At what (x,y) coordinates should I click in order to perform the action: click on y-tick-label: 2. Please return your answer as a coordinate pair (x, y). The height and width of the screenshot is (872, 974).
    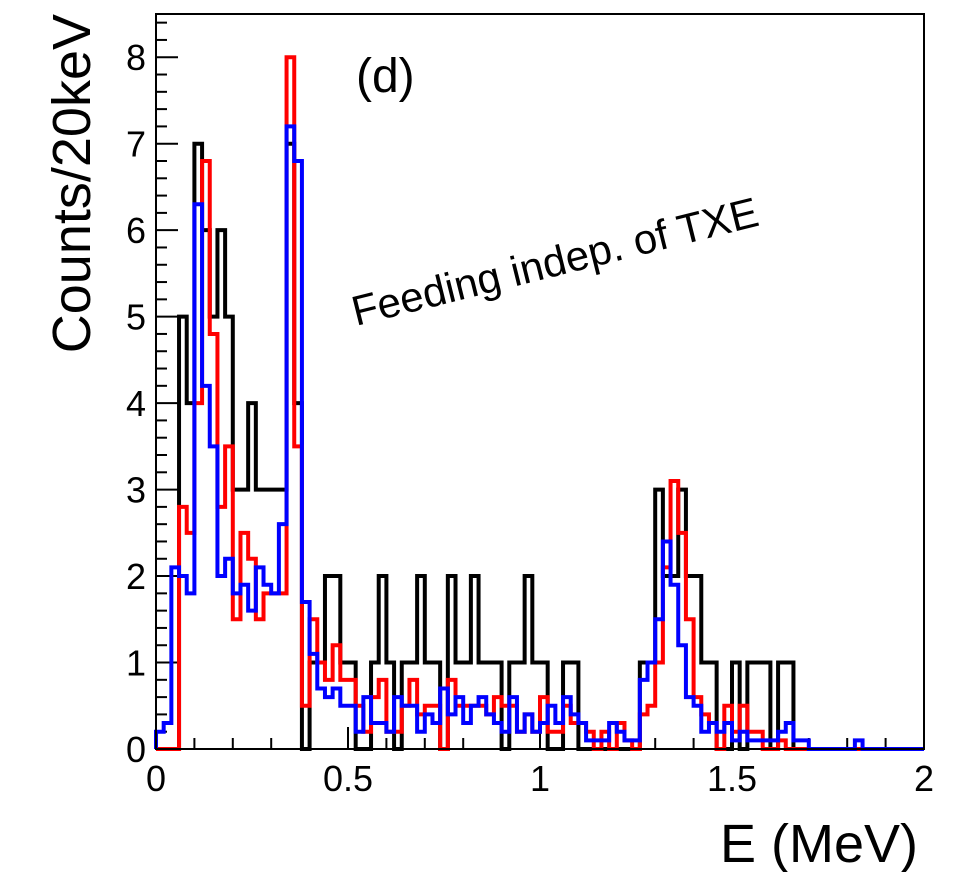
    Looking at the image, I should click on (136, 576).